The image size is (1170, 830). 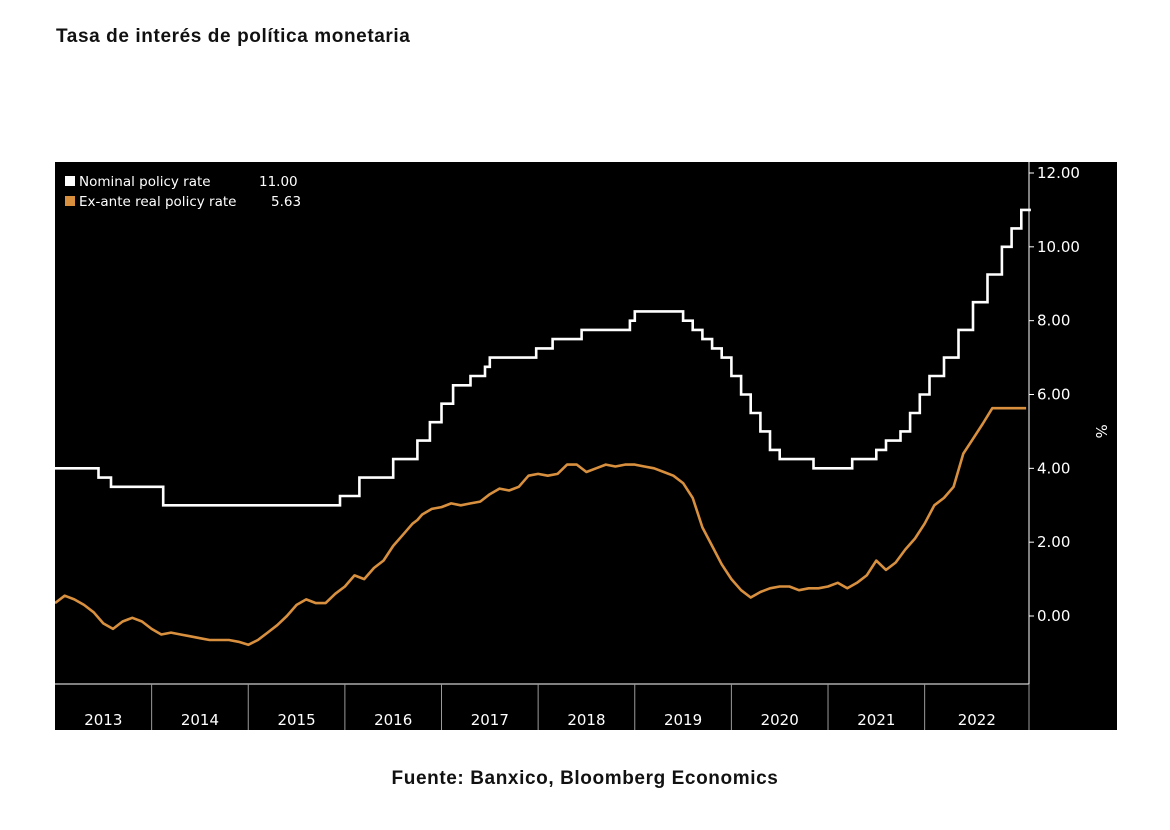 What do you see at coordinates (1053, 468) in the screenshot?
I see `y-tick-label: 4.00` at bounding box center [1053, 468].